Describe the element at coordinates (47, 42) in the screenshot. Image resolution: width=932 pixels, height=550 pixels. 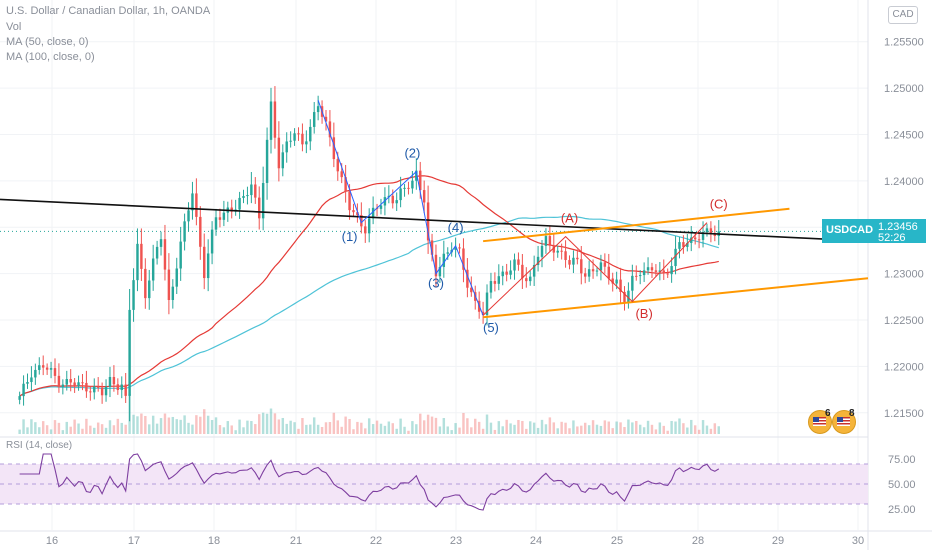
I see `ma50-label: MA (50, close, 0)` at that location.